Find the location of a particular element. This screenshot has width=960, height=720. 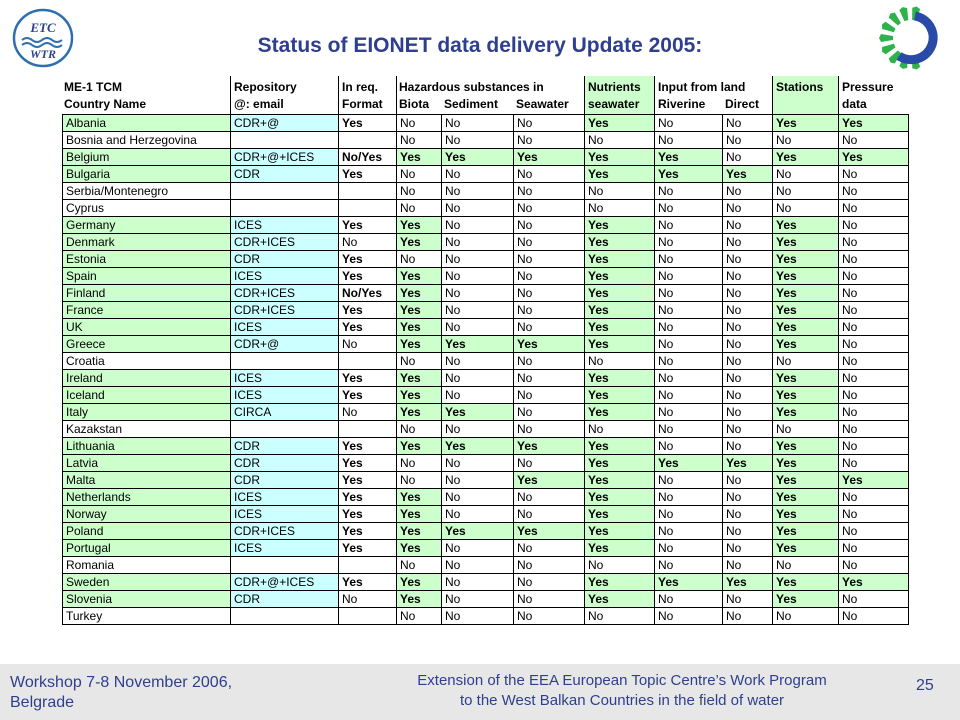

cell-country: Denmark is located at coordinates (146, 242).